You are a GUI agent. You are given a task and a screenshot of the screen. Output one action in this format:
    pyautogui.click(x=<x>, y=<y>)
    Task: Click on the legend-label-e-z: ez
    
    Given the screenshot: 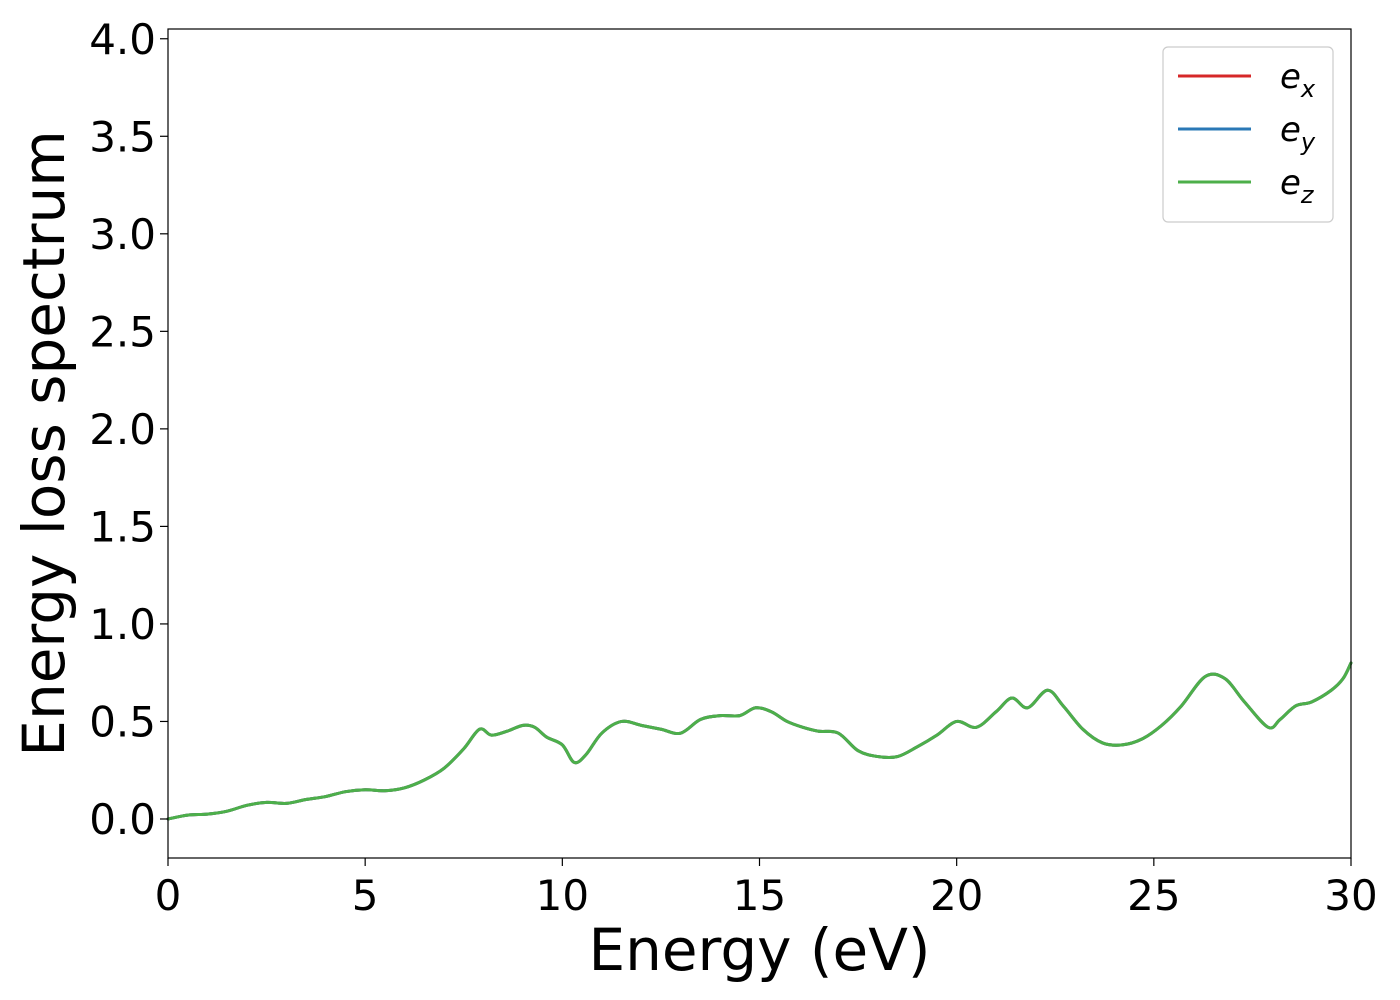 What is the action you would take?
    pyautogui.click(x=1297, y=186)
    